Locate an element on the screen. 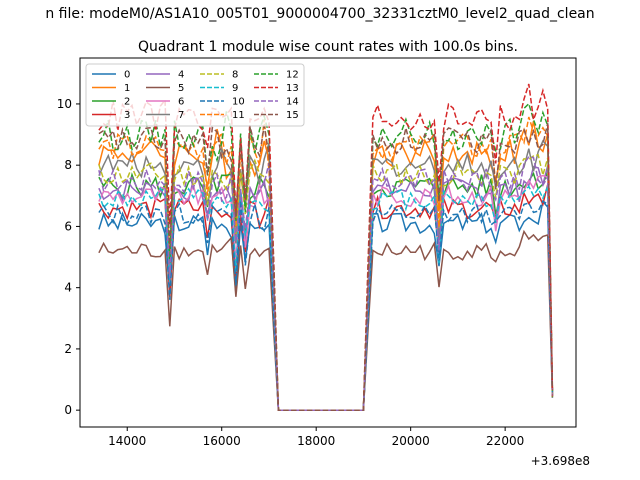 The width and height of the screenshot is (640, 480). x-tick-label: 14000 is located at coordinates (127, 441).